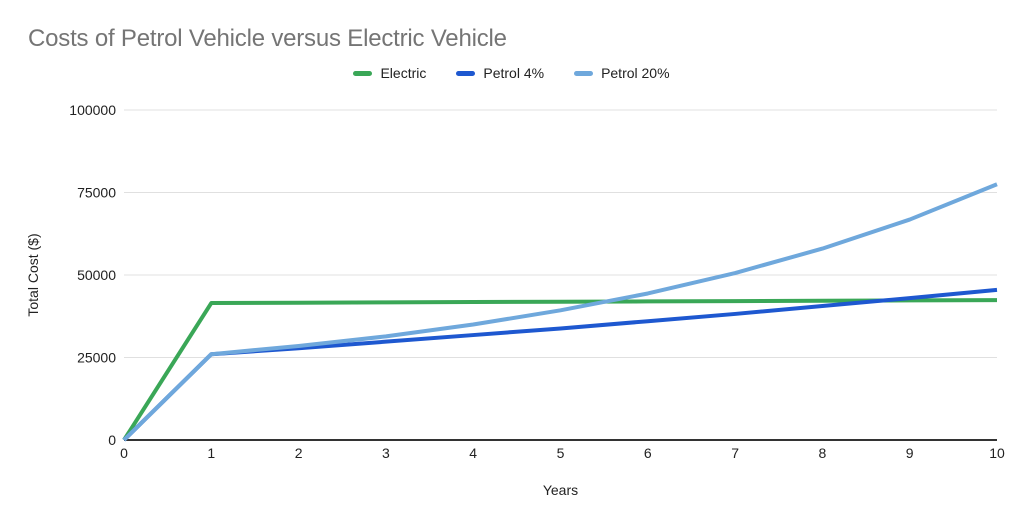 The height and width of the screenshot is (529, 1023). Describe the element at coordinates (997, 453) in the screenshot. I see `x-tick-label: 10` at that location.